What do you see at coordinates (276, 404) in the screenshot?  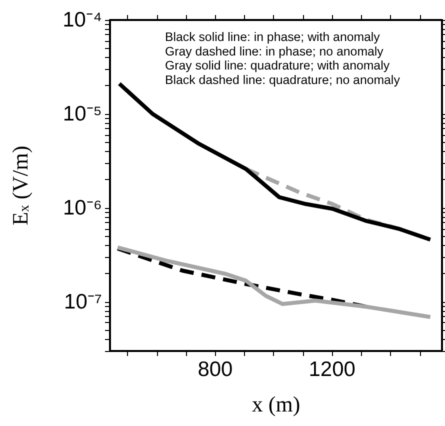 I see `x-axis-title: x (m)` at bounding box center [276, 404].